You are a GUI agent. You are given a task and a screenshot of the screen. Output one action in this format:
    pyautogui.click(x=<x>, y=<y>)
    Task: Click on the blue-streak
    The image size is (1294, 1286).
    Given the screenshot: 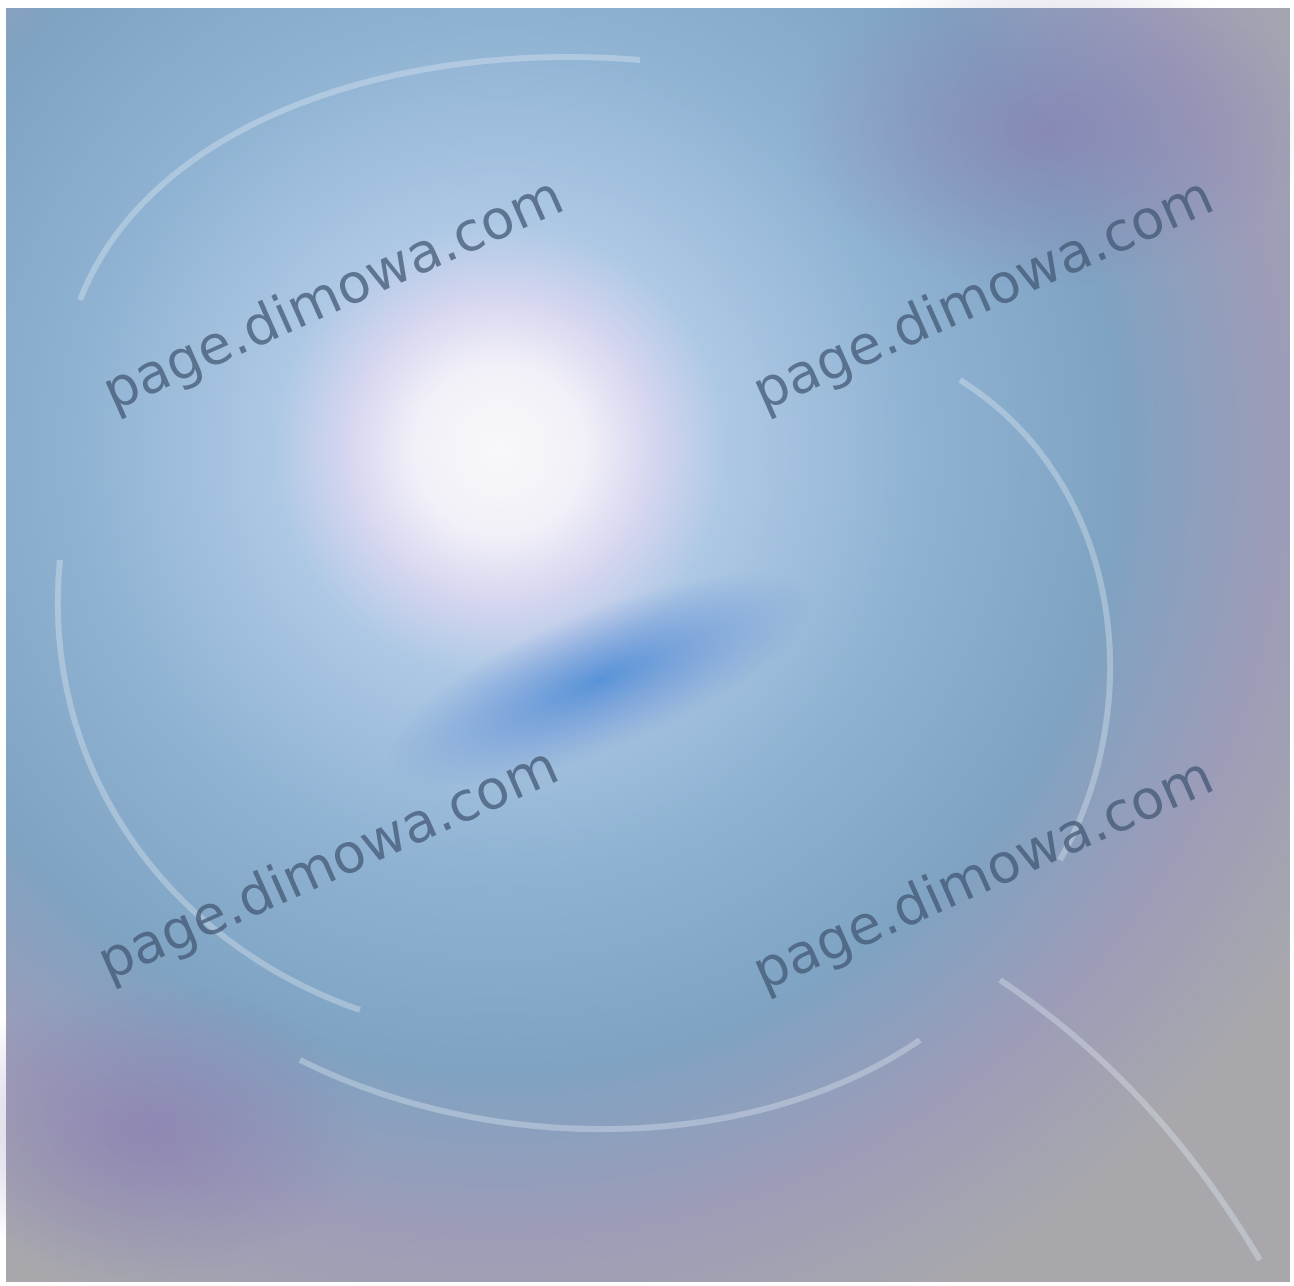 What is the action you would take?
    pyautogui.click(x=600, y=680)
    